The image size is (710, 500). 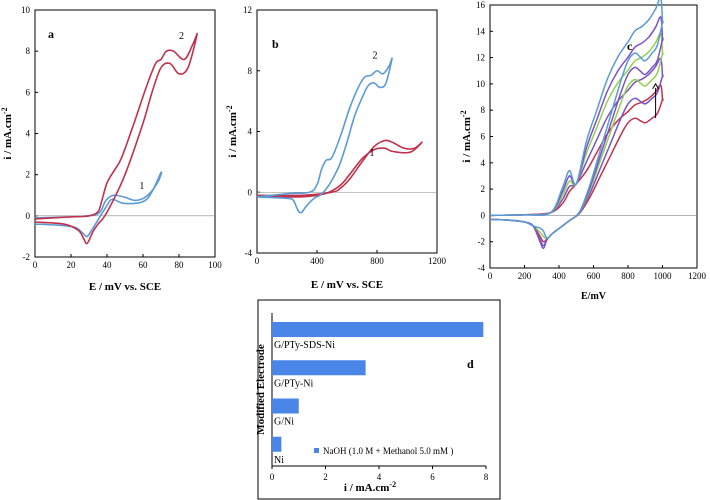 What do you see at coordinates (630, 46) in the screenshot?
I see `panel-letter: c` at bounding box center [630, 46].